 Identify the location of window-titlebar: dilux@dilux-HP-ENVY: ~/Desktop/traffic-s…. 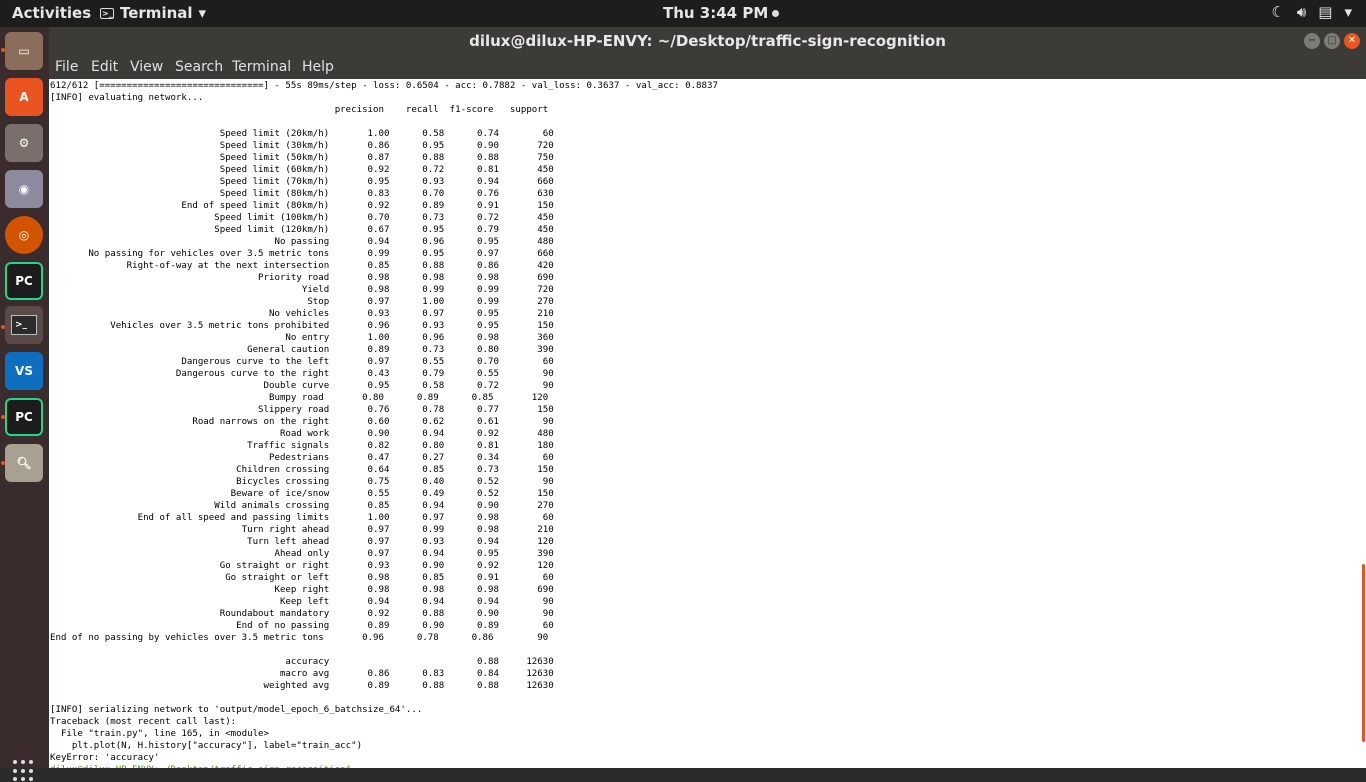
(707, 41).